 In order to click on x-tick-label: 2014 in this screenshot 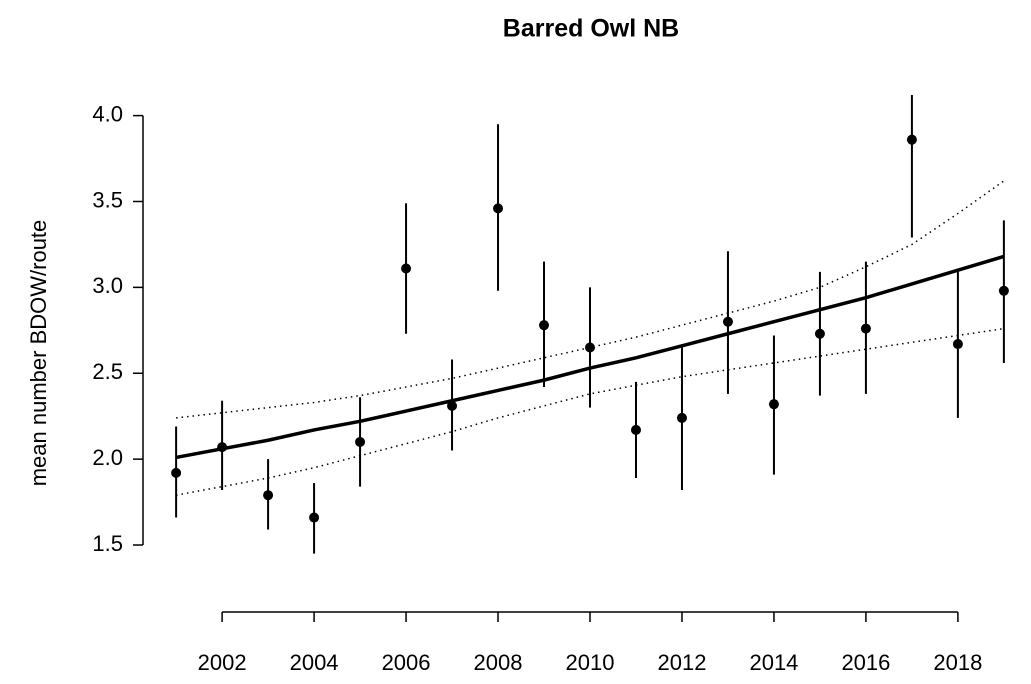, I will do `click(773, 662)`.